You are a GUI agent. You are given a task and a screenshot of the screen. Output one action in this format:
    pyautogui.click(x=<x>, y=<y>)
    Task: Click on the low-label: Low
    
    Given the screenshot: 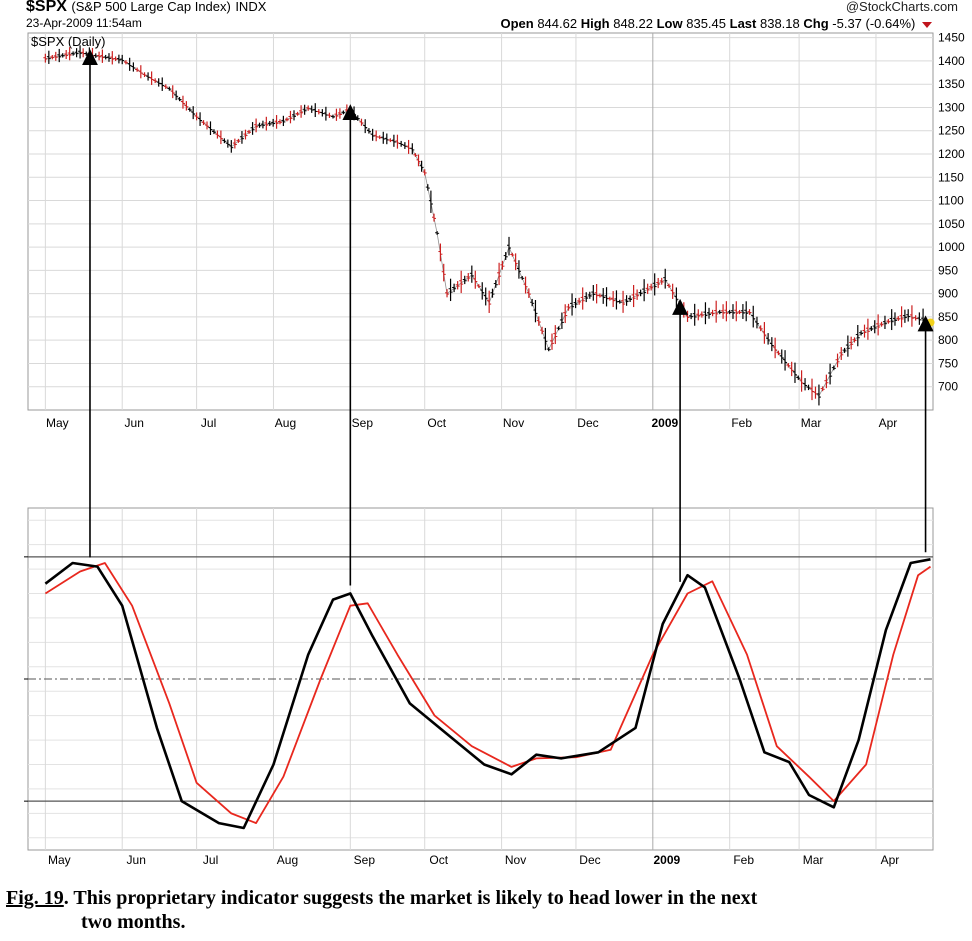 What is the action you would take?
    pyautogui.click(x=669, y=23)
    